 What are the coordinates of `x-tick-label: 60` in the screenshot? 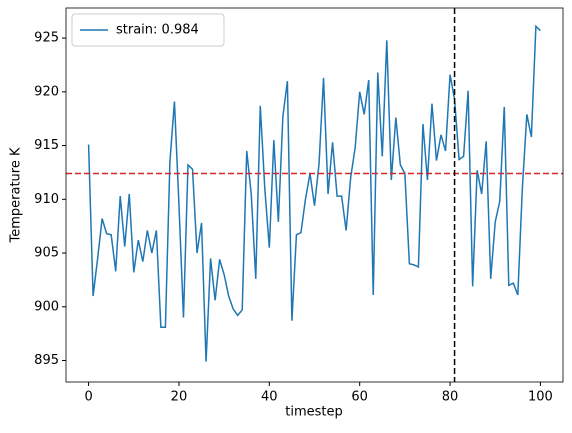 It's located at (359, 397).